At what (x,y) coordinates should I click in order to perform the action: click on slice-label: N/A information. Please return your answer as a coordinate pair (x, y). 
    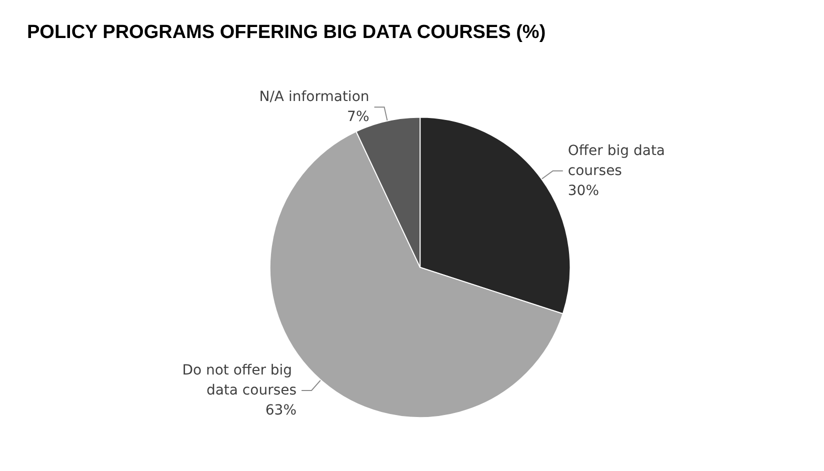
    Looking at the image, I should click on (314, 97).